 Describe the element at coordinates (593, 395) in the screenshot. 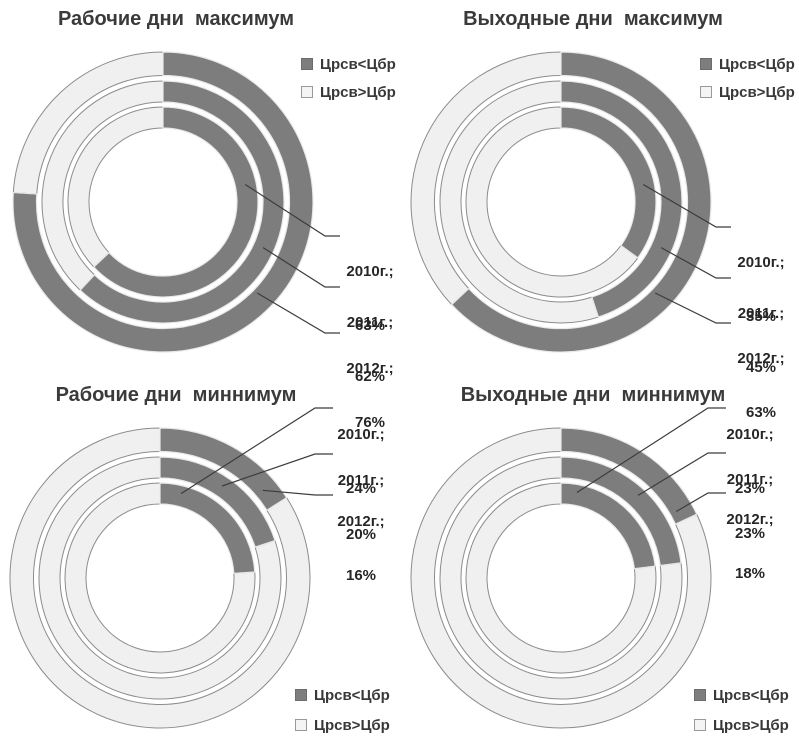

I see `chart-title: Выходные дни миннимум` at that location.